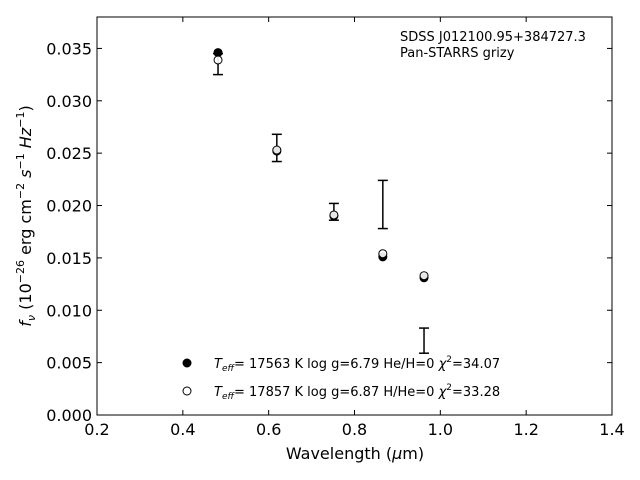  Describe the element at coordinates (187, 391) in the screenshot. I see `legend-marker-open` at that location.